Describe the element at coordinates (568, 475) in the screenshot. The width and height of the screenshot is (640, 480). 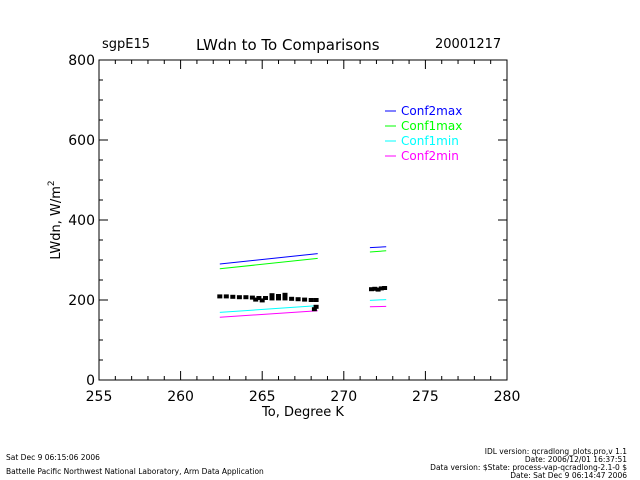
I see `footer-data-date: Date: Sat Dec 9 06:14:47 2006` at that location.